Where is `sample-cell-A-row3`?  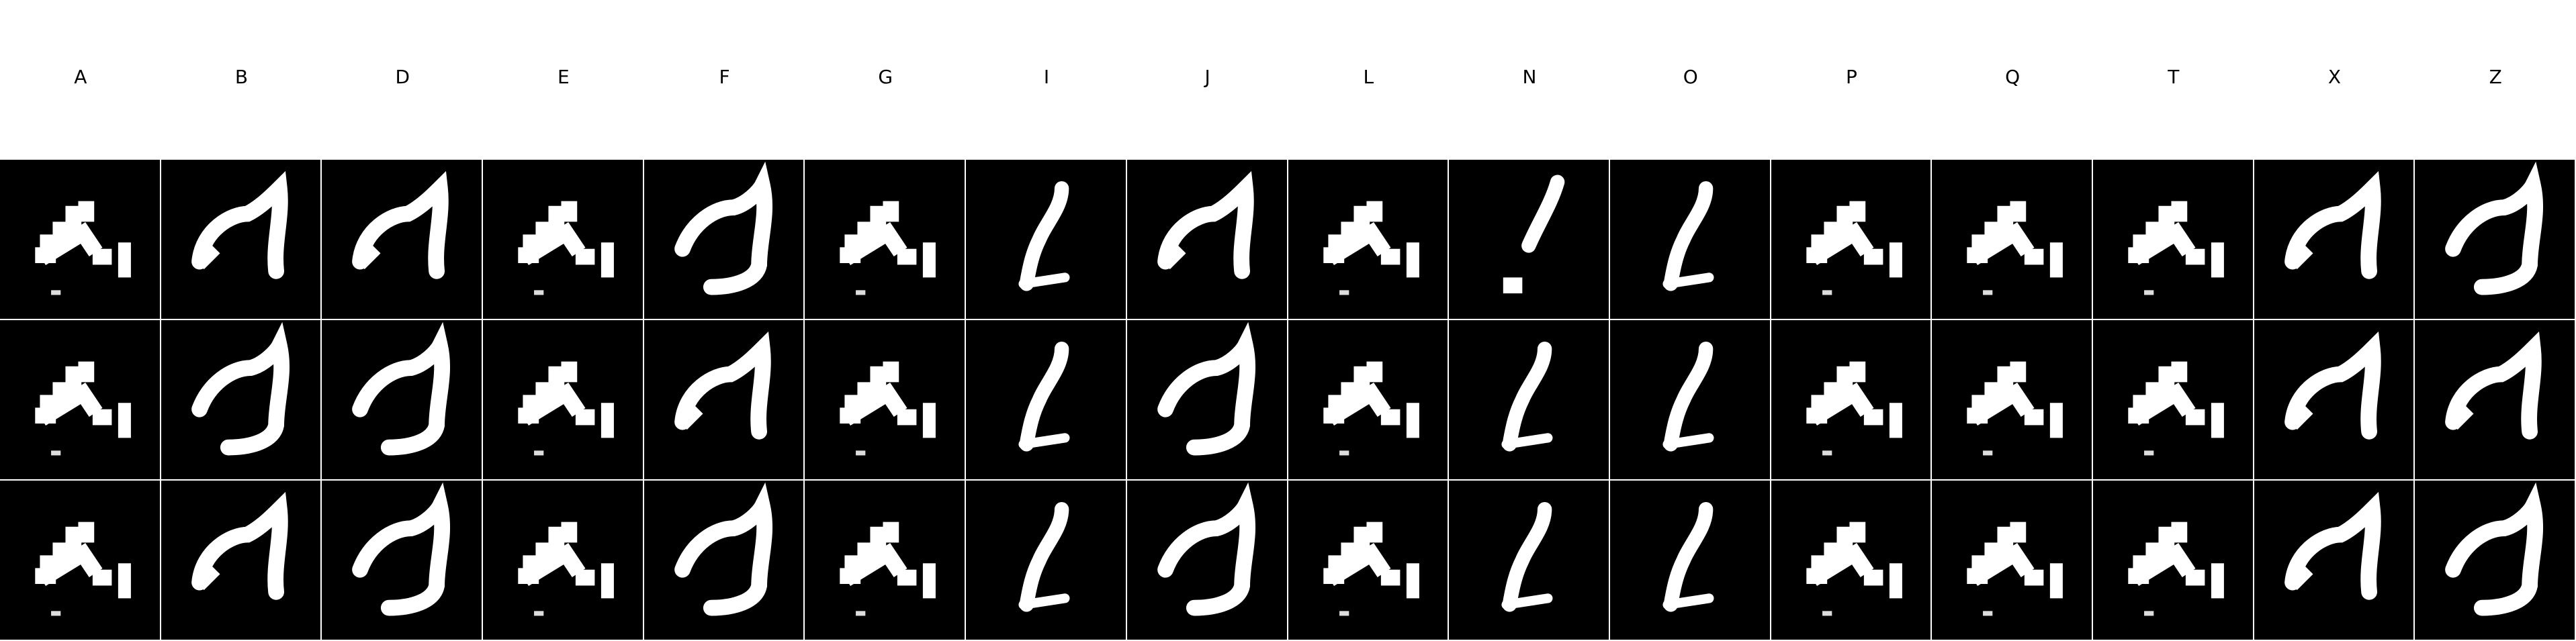
sample-cell-A-row3 is located at coordinates (80, 560).